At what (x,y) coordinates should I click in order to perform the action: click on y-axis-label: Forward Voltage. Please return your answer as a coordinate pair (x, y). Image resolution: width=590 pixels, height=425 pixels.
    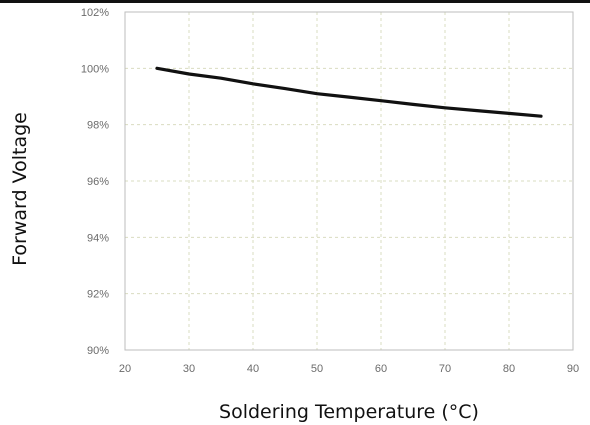
    Looking at the image, I should click on (20, 189).